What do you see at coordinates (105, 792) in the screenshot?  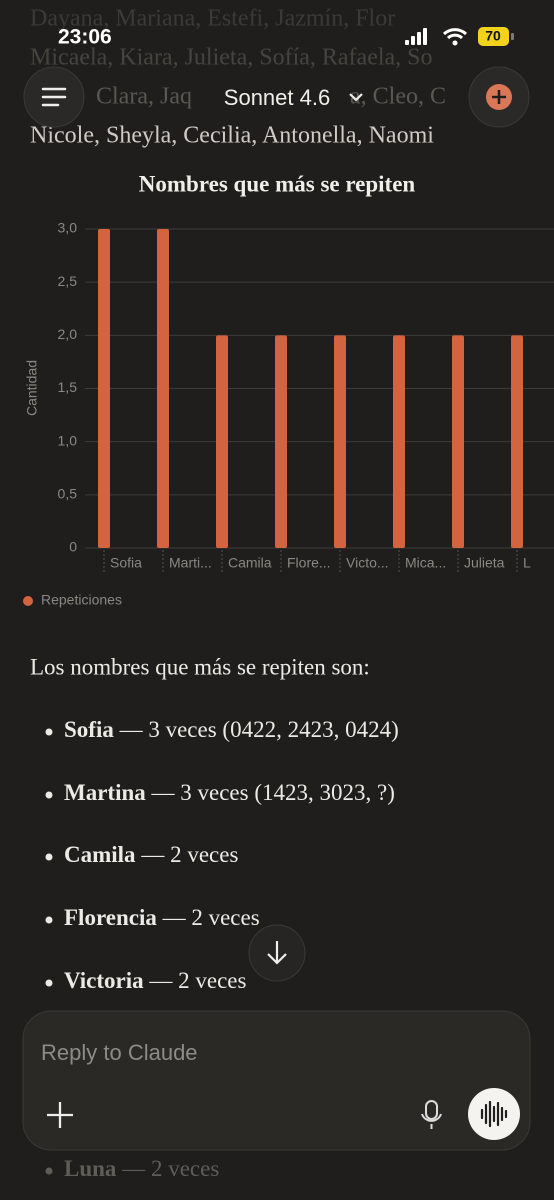 I see `item-name: Martina` at bounding box center [105, 792].